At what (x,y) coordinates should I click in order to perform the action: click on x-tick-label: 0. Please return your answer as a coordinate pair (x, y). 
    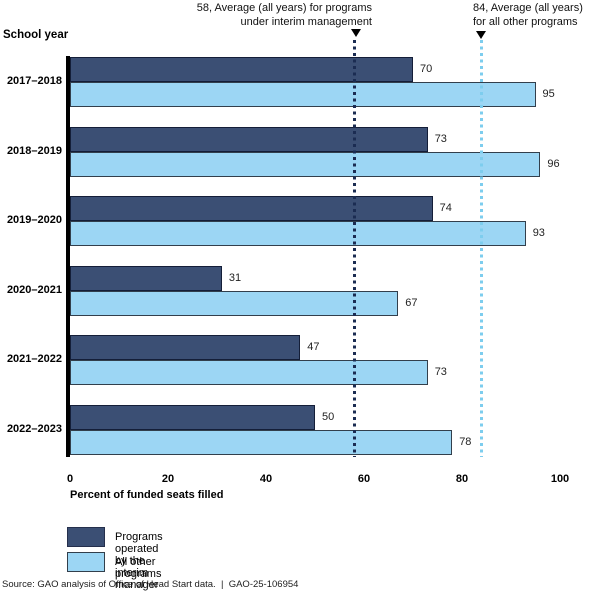
    Looking at the image, I should click on (70, 479).